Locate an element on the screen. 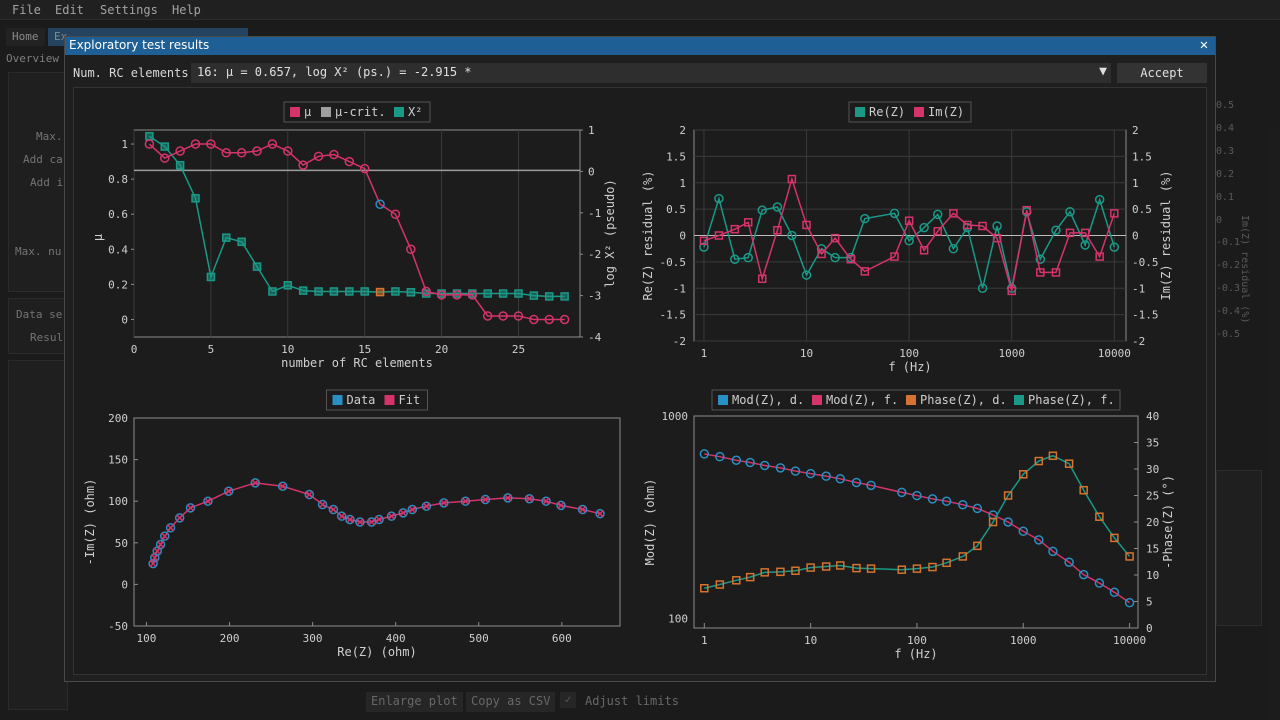  bg-axis-tick: 0.5 is located at coordinates (1225, 105).